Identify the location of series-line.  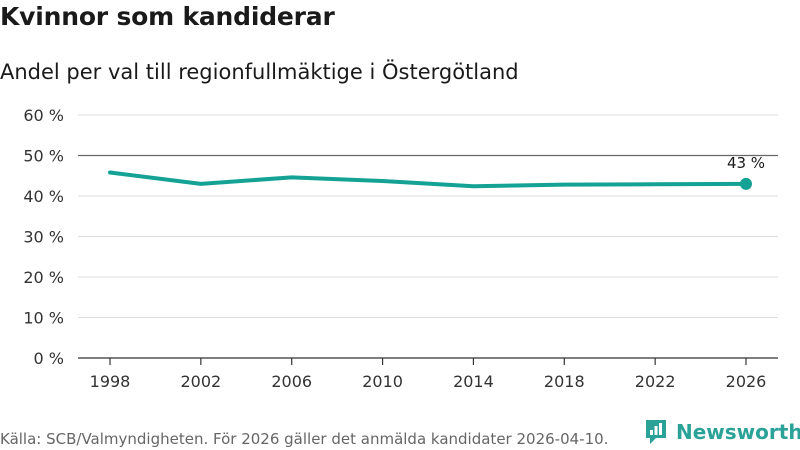
(428, 179).